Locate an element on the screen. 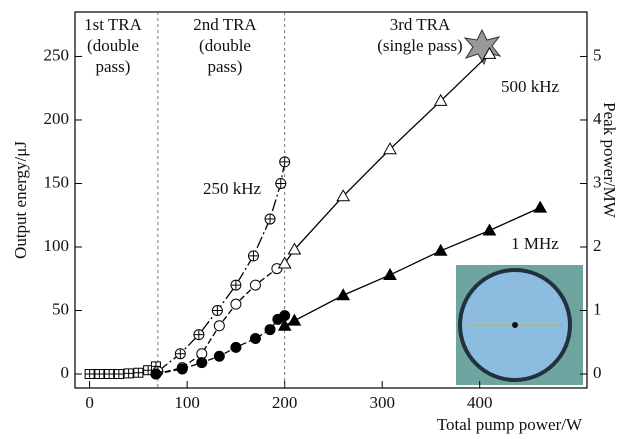 This screenshot has height=439, width=624. inset-center is located at coordinates (515, 325).